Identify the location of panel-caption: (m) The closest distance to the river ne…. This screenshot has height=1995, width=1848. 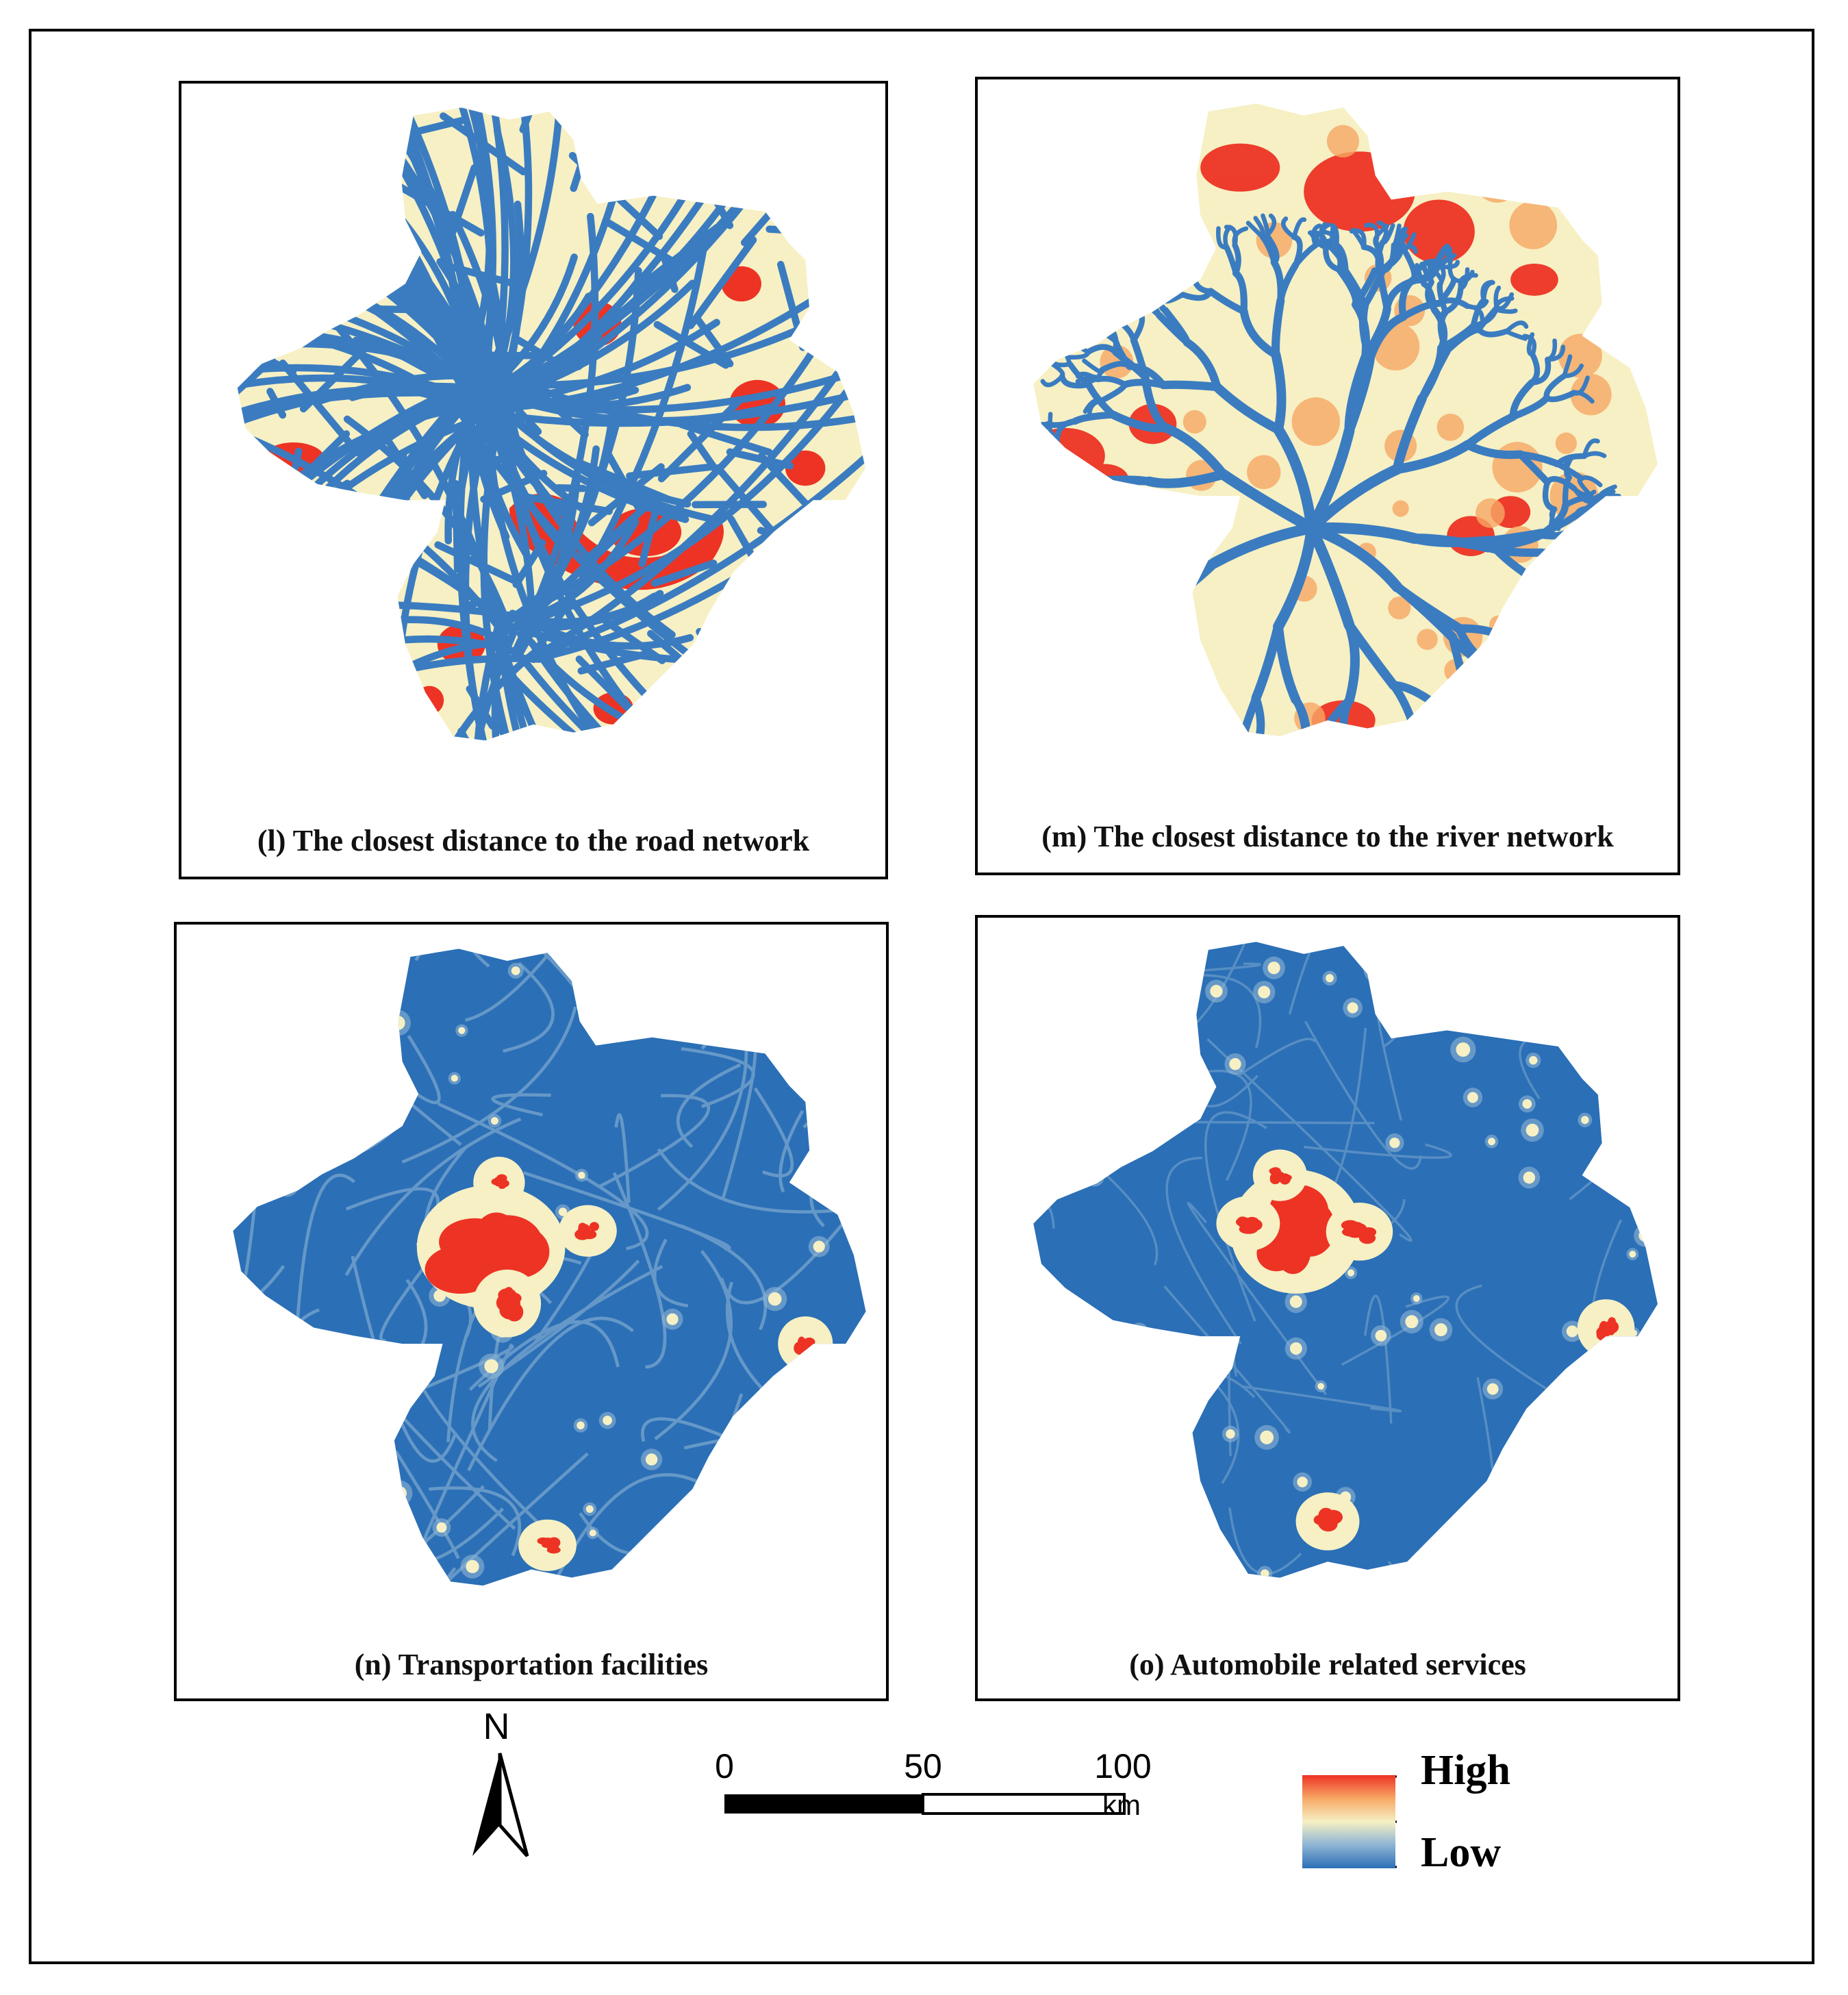
(1327, 836).